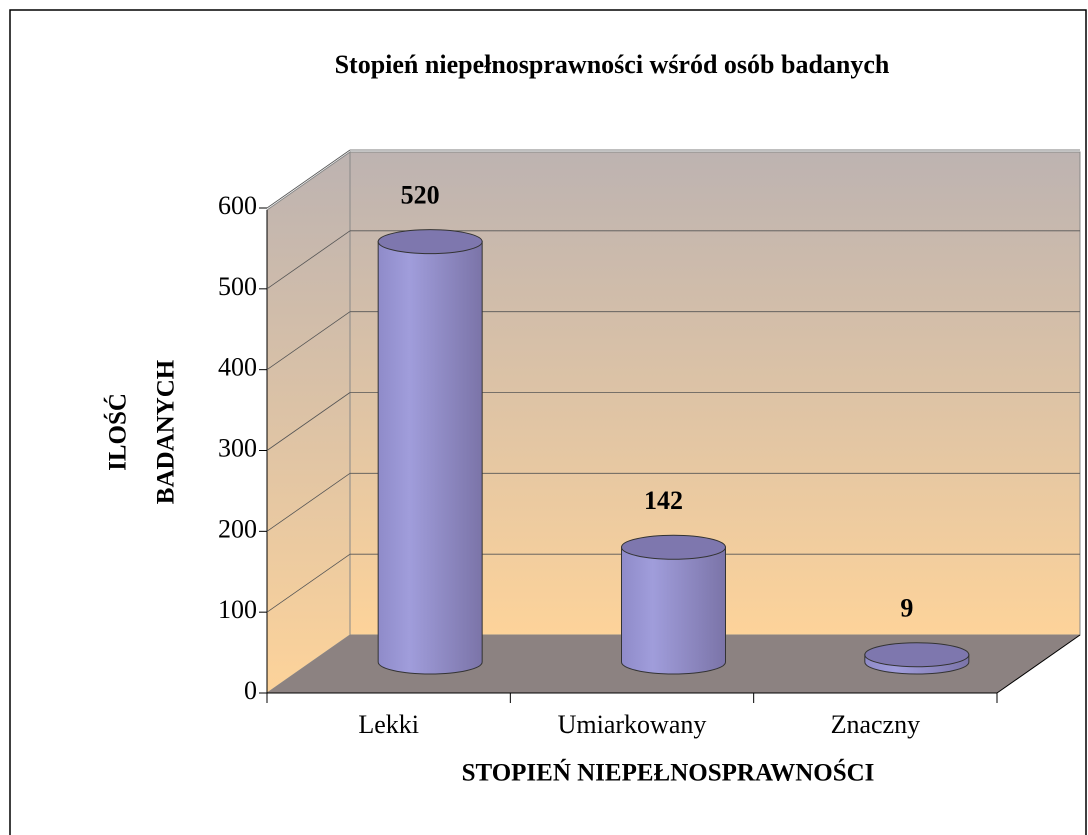 The width and height of the screenshot is (1088, 835). I want to click on side-wall, so click(308, 422).